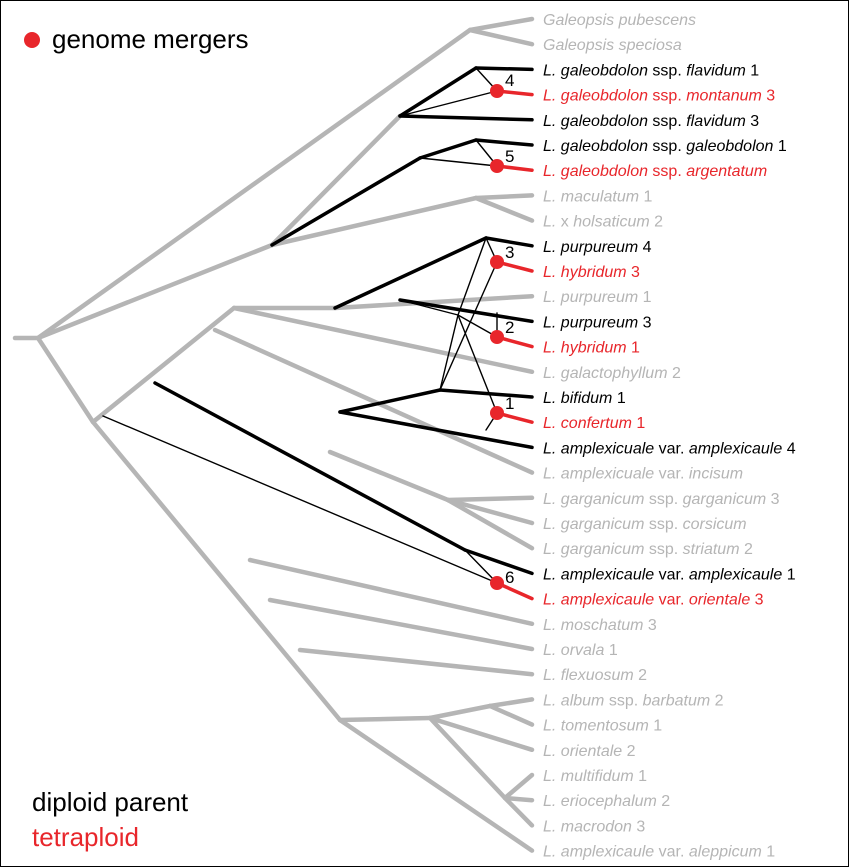 The width and height of the screenshot is (850, 868). What do you see at coordinates (645, 524) in the screenshot?
I see `taxon-label: L. garganicum ssp. corsicum` at bounding box center [645, 524].